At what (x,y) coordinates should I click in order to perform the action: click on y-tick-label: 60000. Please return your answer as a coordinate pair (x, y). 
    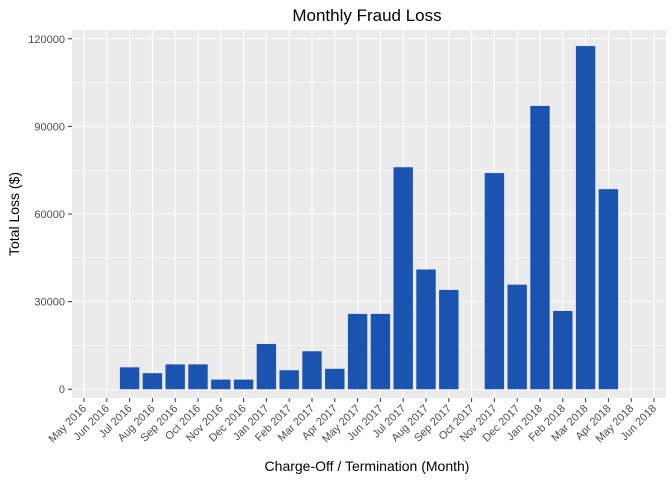
    Looking at the image, I should click on (49, 215).